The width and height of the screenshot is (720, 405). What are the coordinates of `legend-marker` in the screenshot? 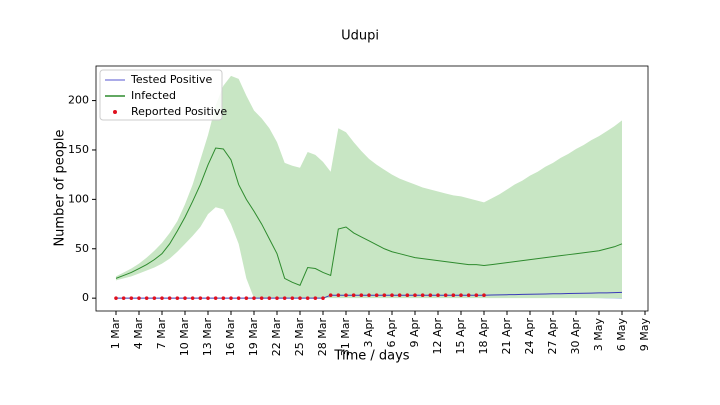 It's located at (115, 112).